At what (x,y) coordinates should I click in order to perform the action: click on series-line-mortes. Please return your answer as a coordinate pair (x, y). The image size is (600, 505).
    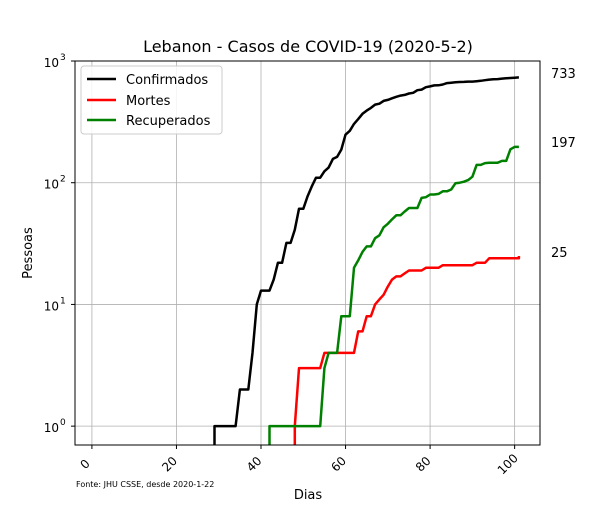
    Looking at the image, I should click on (407, 350).